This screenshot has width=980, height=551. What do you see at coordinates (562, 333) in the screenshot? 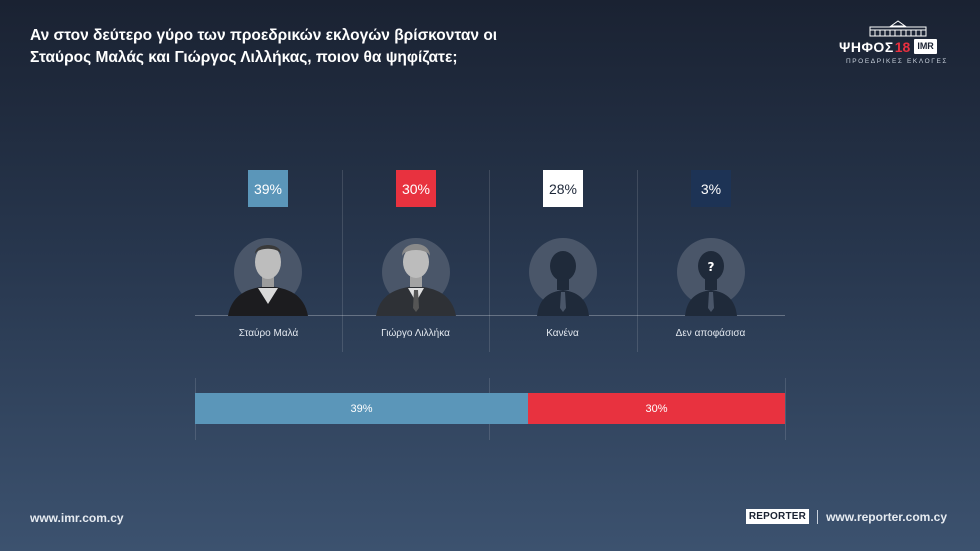
I see `option-label: Κανένα` at bounding box center [562, 333].